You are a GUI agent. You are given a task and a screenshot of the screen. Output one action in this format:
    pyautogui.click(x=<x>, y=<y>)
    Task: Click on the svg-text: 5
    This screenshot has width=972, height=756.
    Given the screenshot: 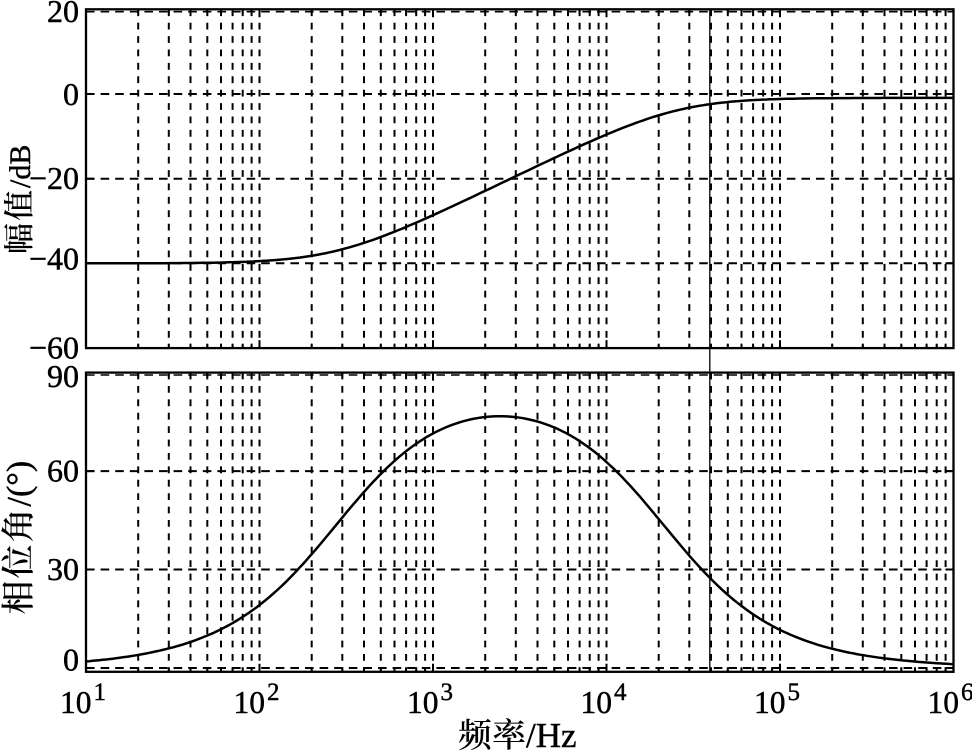 What is the action you would take?
    pyautogui.click(x=794, y=692)
    